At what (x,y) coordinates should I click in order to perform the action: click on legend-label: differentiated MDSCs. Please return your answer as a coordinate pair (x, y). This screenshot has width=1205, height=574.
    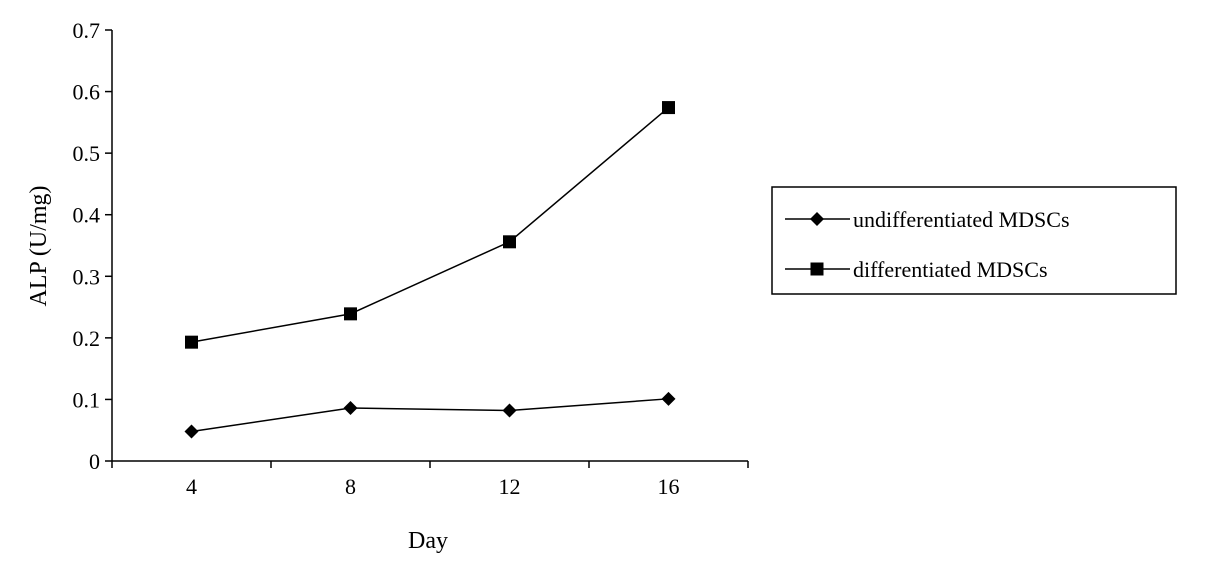
    Looking at the image, I should click on (950, 269).